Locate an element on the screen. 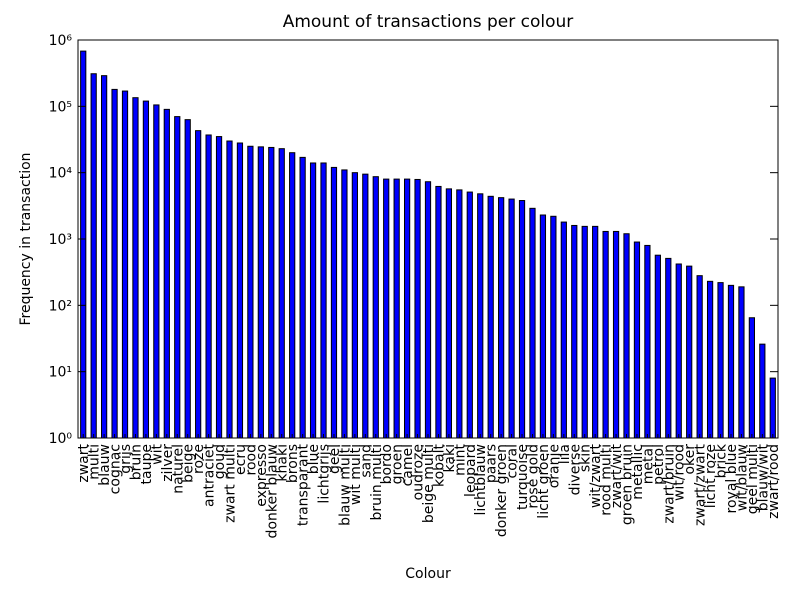 Image resolution: width=800 pixels, height=600 pixels. x-tick-label: donker blauw is located at coordinates (272, 491).